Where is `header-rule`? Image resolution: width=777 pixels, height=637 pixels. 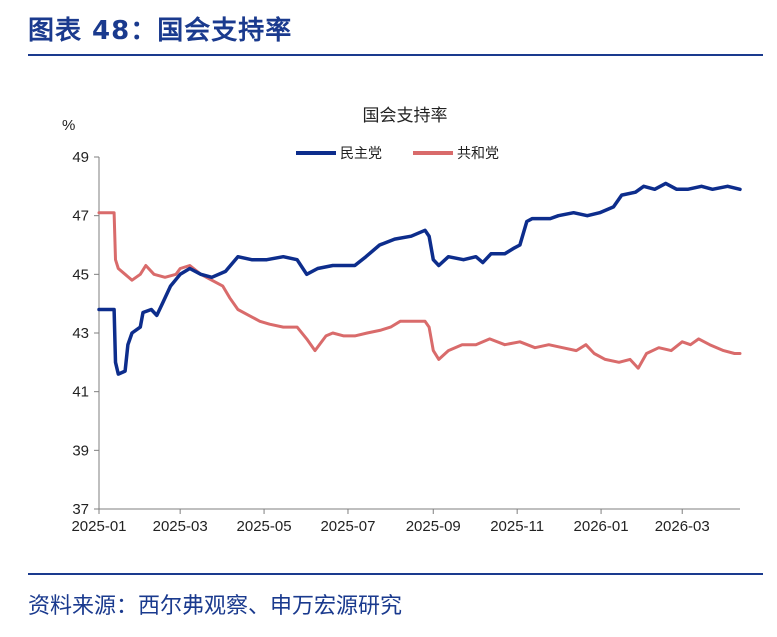 header-rule is located at coordinates (395, 55).